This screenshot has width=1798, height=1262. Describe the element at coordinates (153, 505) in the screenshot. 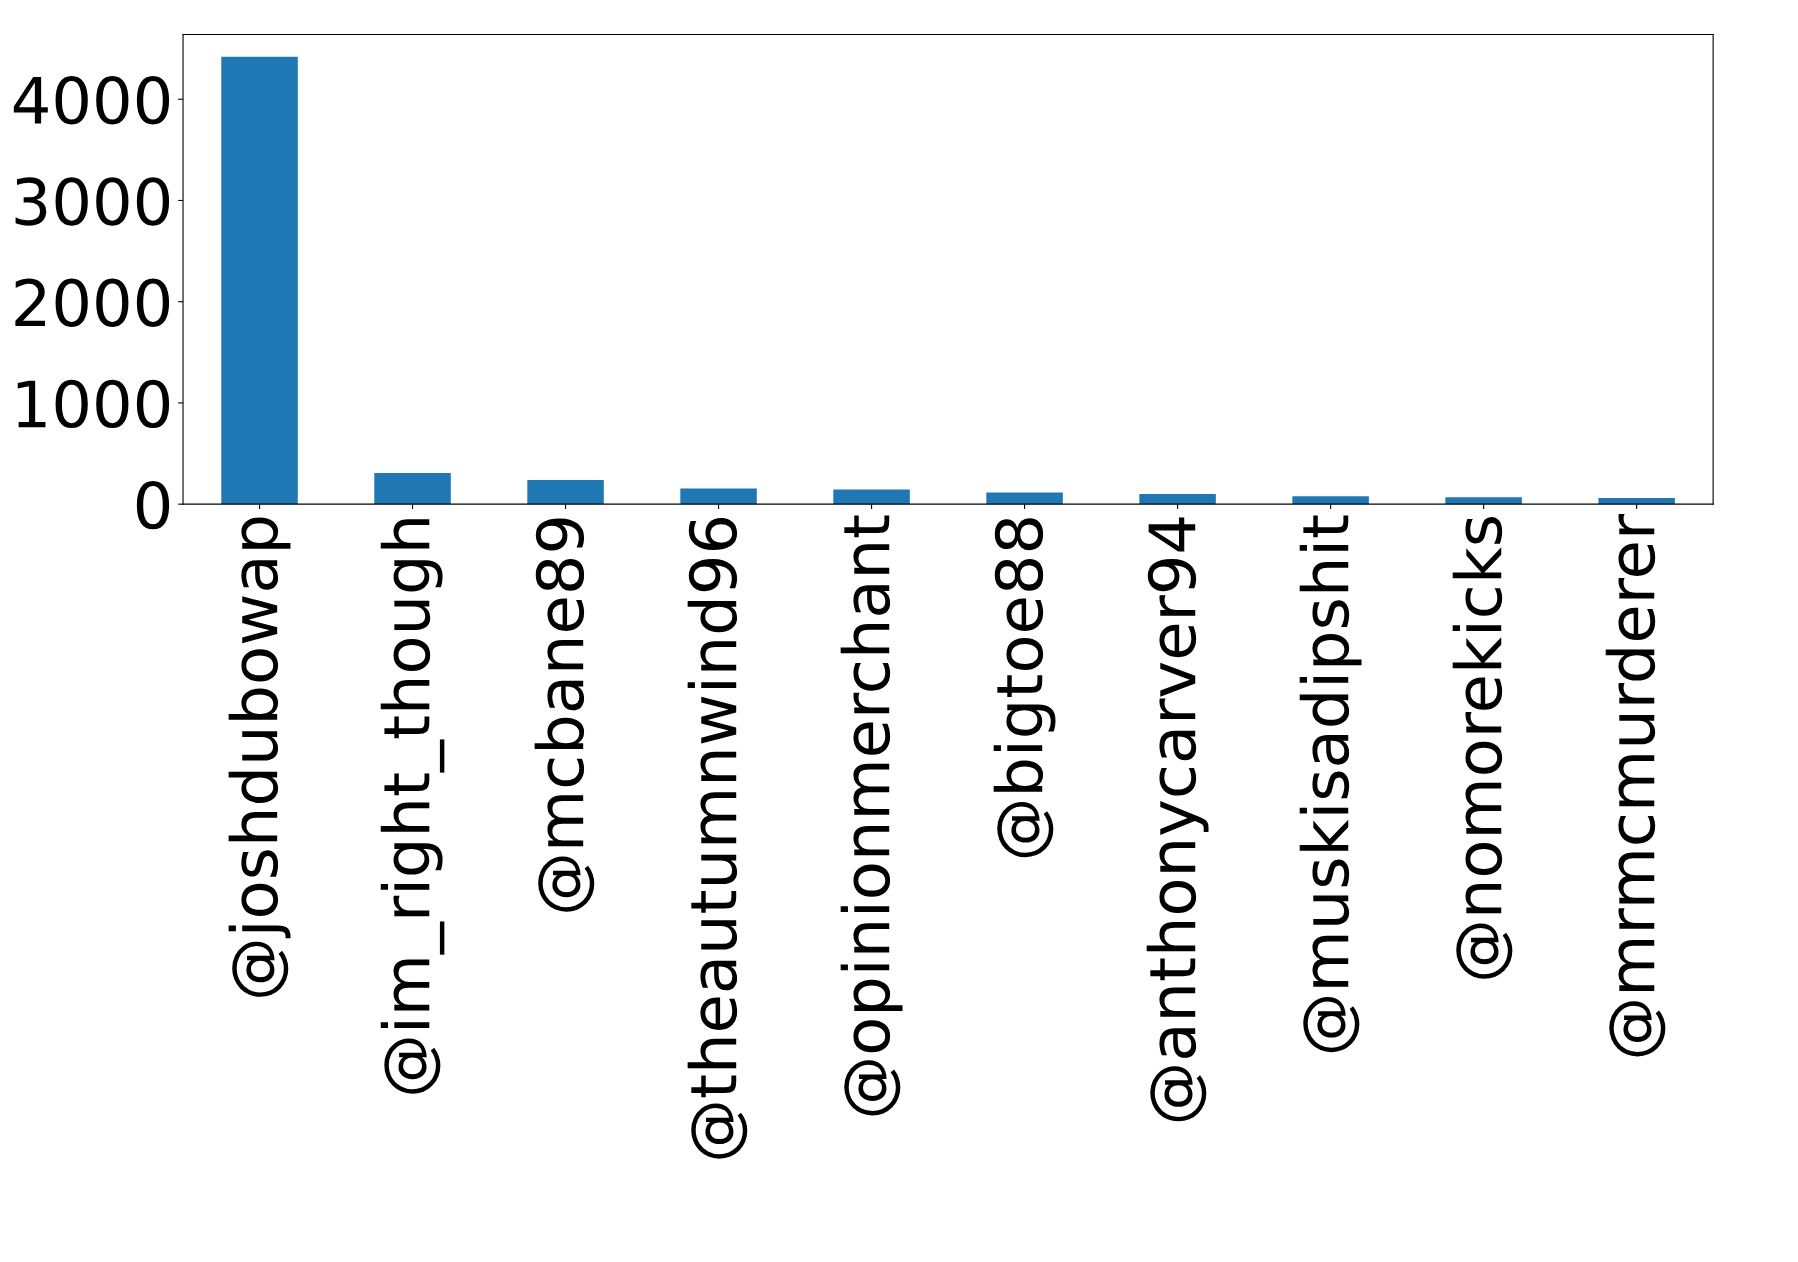

I see `y-tick-label: 0` at that location.